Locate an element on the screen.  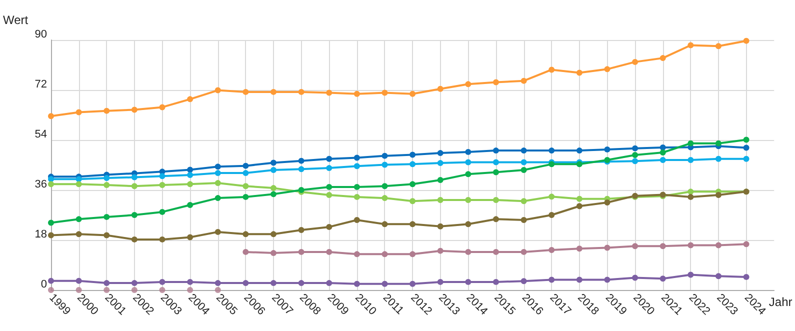
y-tick-label: 0 is located at coordinates (43, 284).